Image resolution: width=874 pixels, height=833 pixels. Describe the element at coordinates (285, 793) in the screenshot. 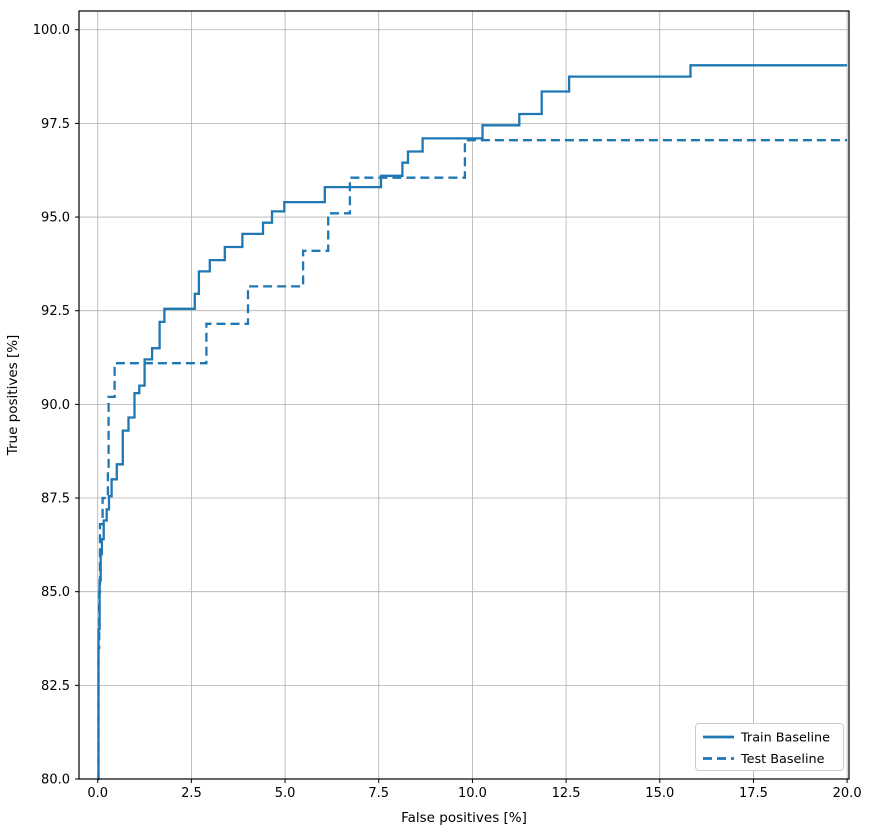

I see `x-tick-label: 5.0` at that location.